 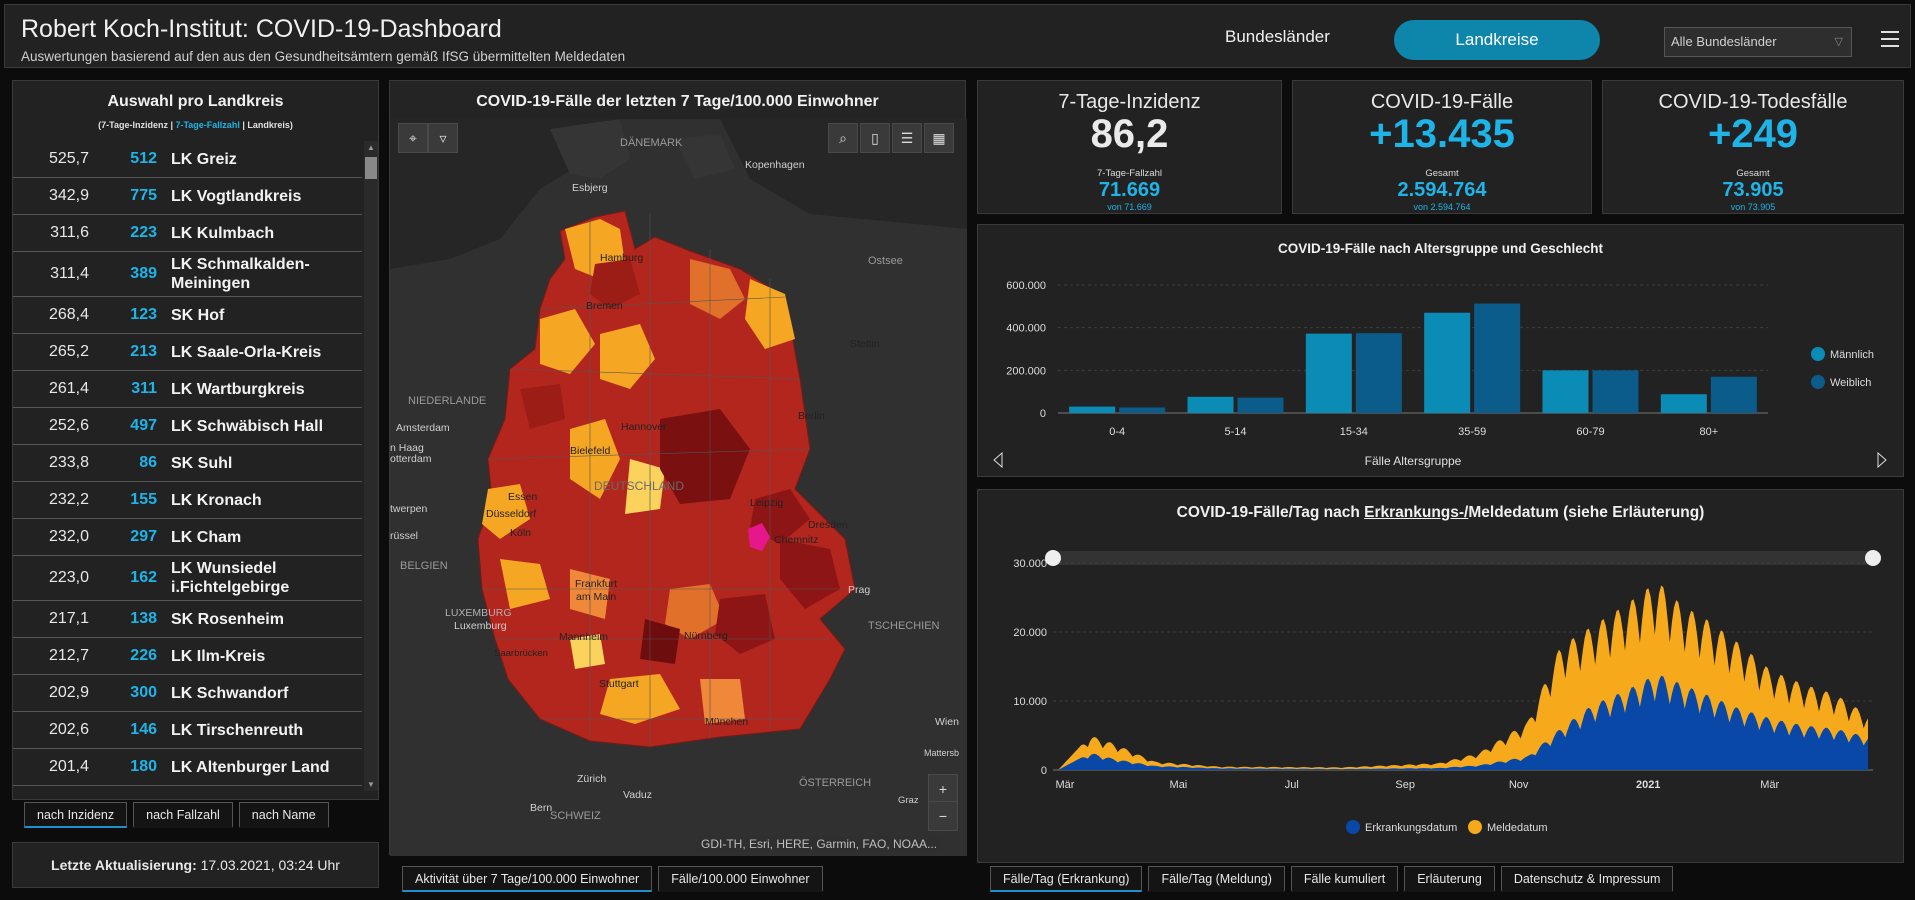 What do you see at coordinates (1442, 207) in the screenshot?
I see `kpi-sub-small: von 2.594.764` at bounding box center [1442, 207].